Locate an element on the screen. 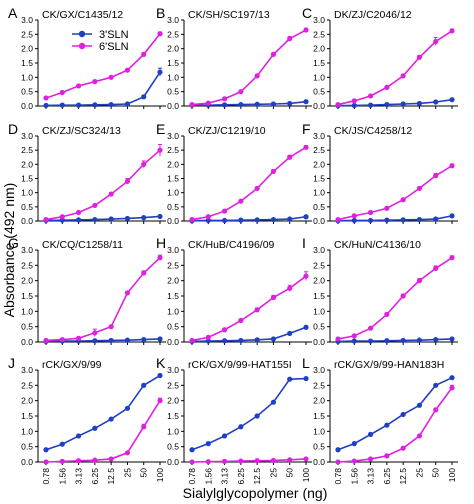 This screenshot has width=474, height=504. y-tick-label-k: 0.0 is located at coordinates (173, 462).